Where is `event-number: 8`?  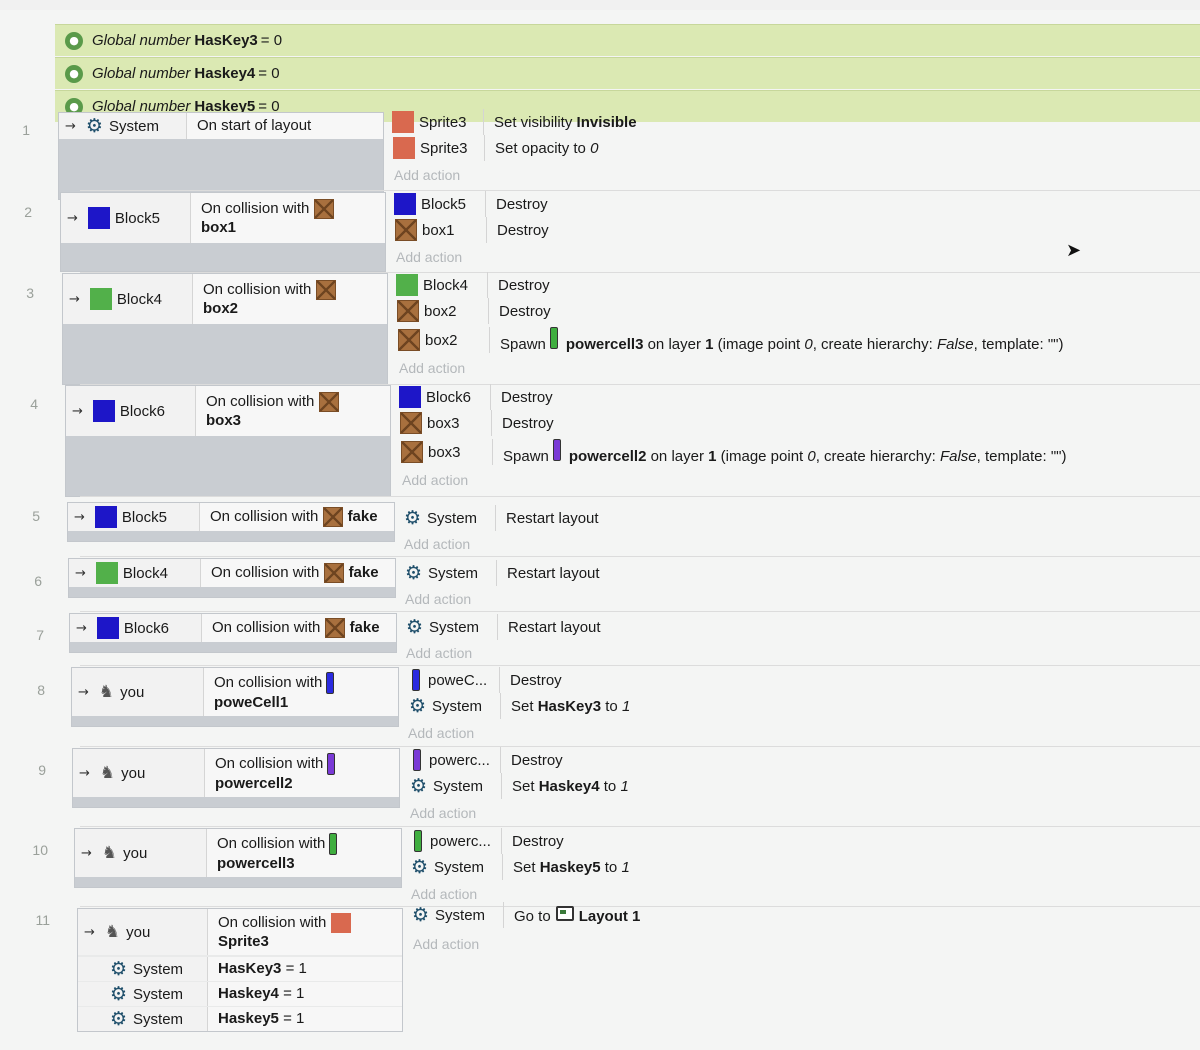 event-number: 8 is located at coordinates (41, 690).